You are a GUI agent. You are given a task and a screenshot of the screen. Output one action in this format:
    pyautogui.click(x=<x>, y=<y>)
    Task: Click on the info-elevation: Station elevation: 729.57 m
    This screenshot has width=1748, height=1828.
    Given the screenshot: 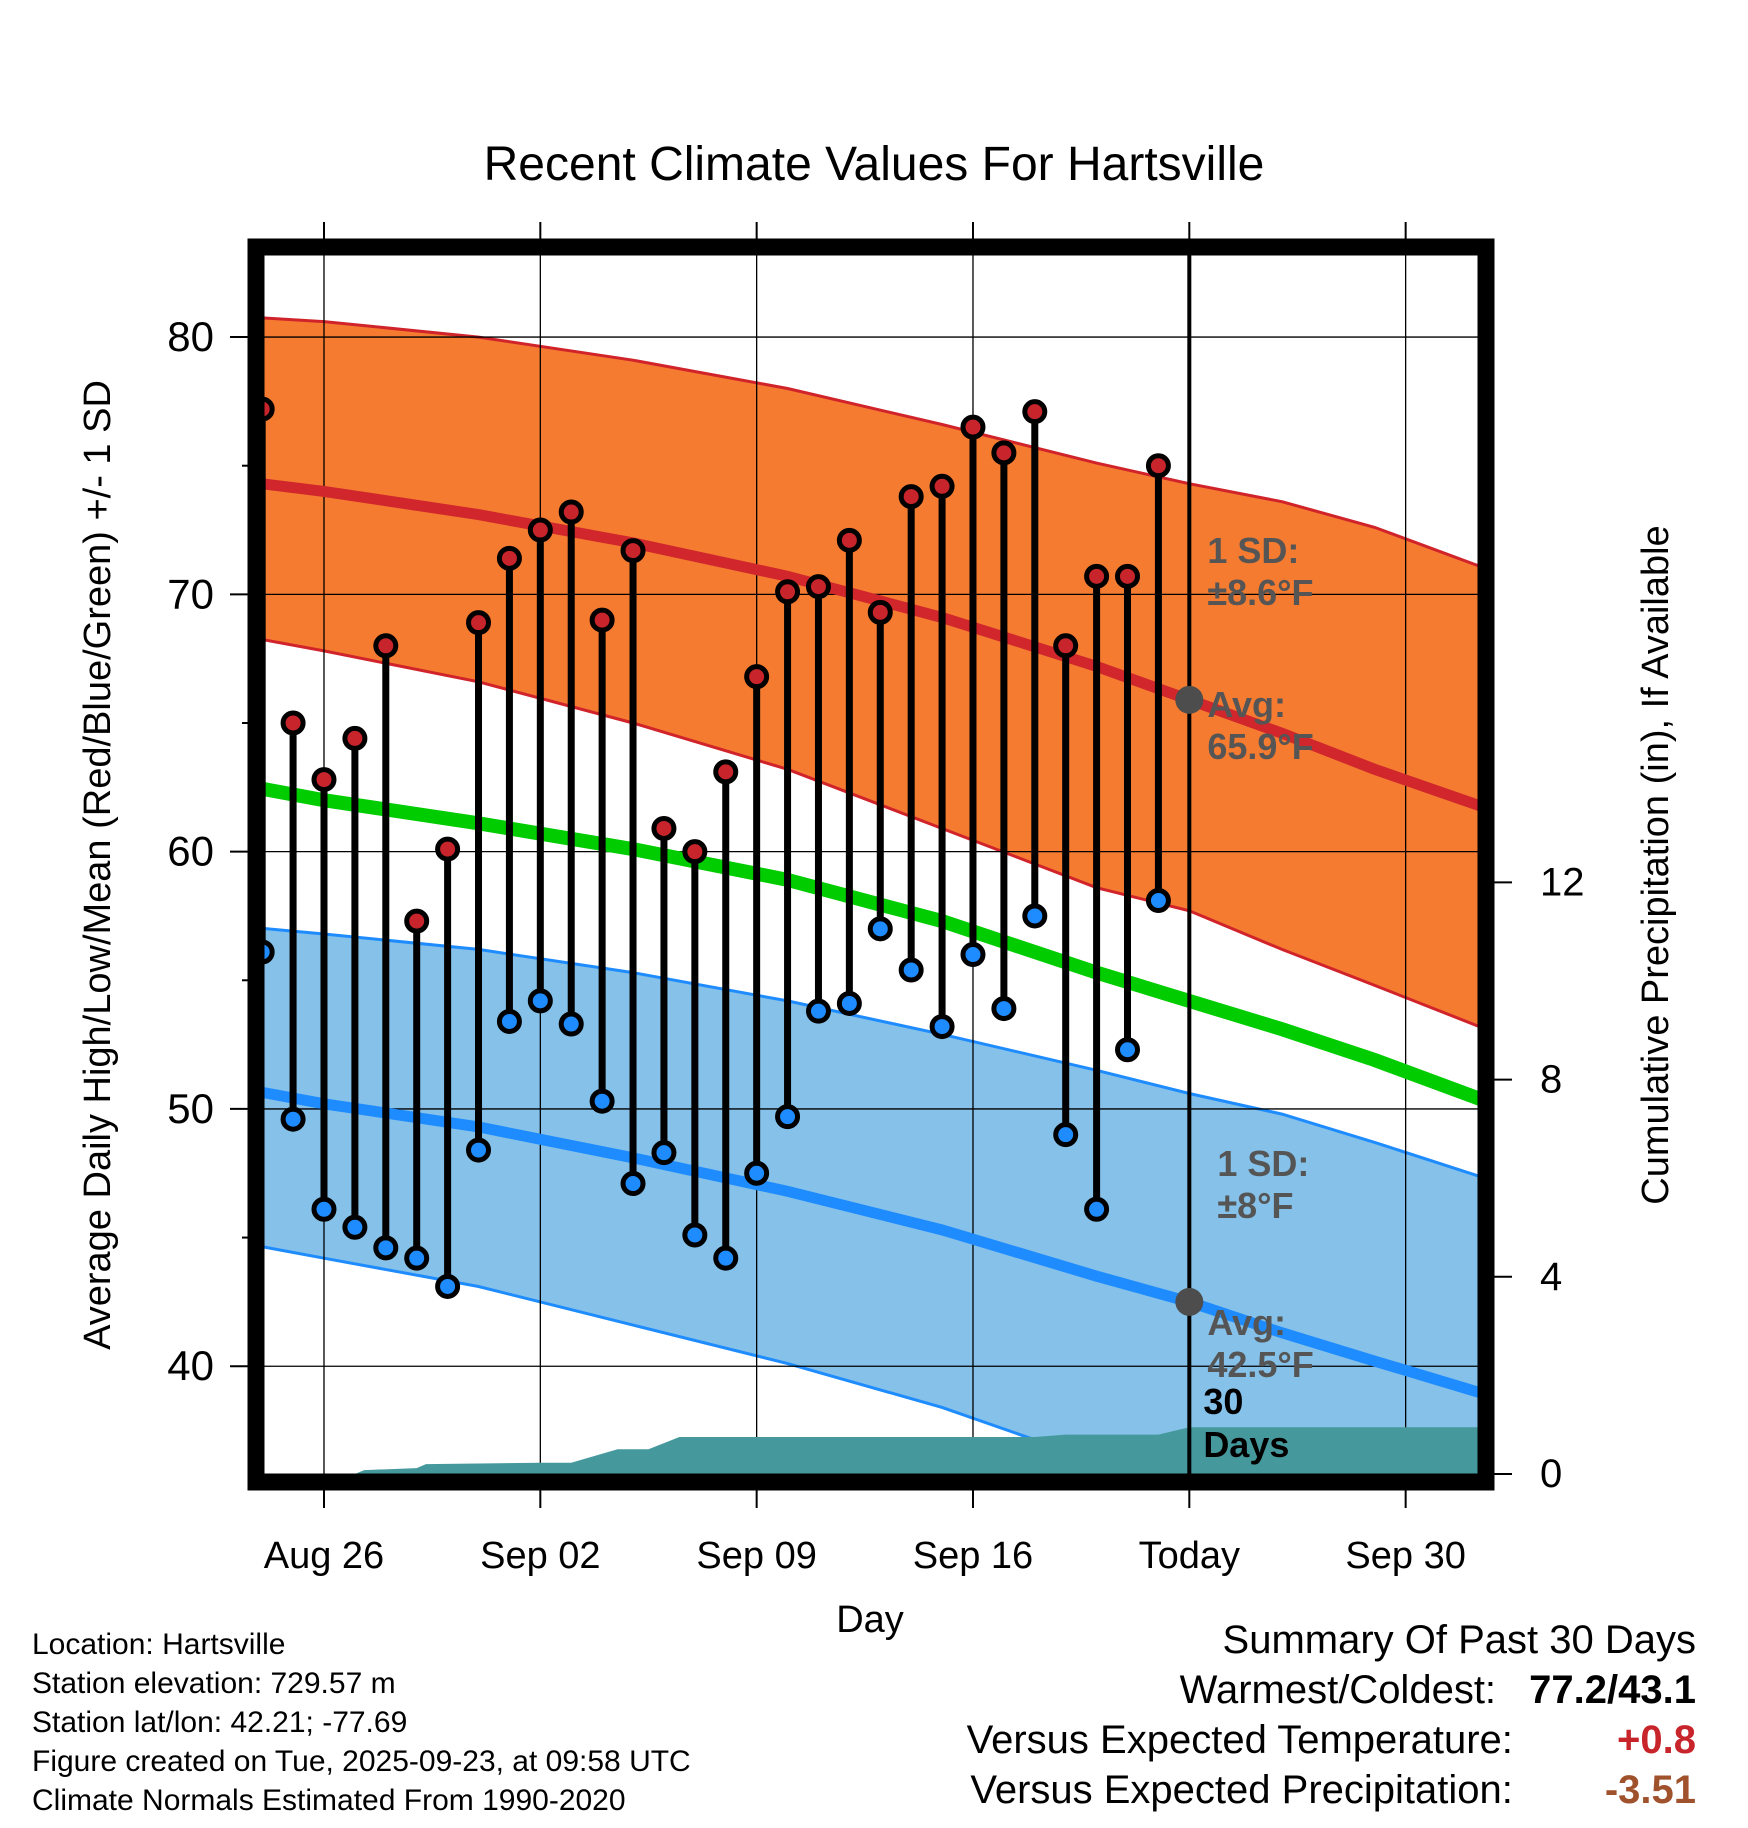 What is the action you would take?
    pyautogui.click(x=214, y=1683)
    